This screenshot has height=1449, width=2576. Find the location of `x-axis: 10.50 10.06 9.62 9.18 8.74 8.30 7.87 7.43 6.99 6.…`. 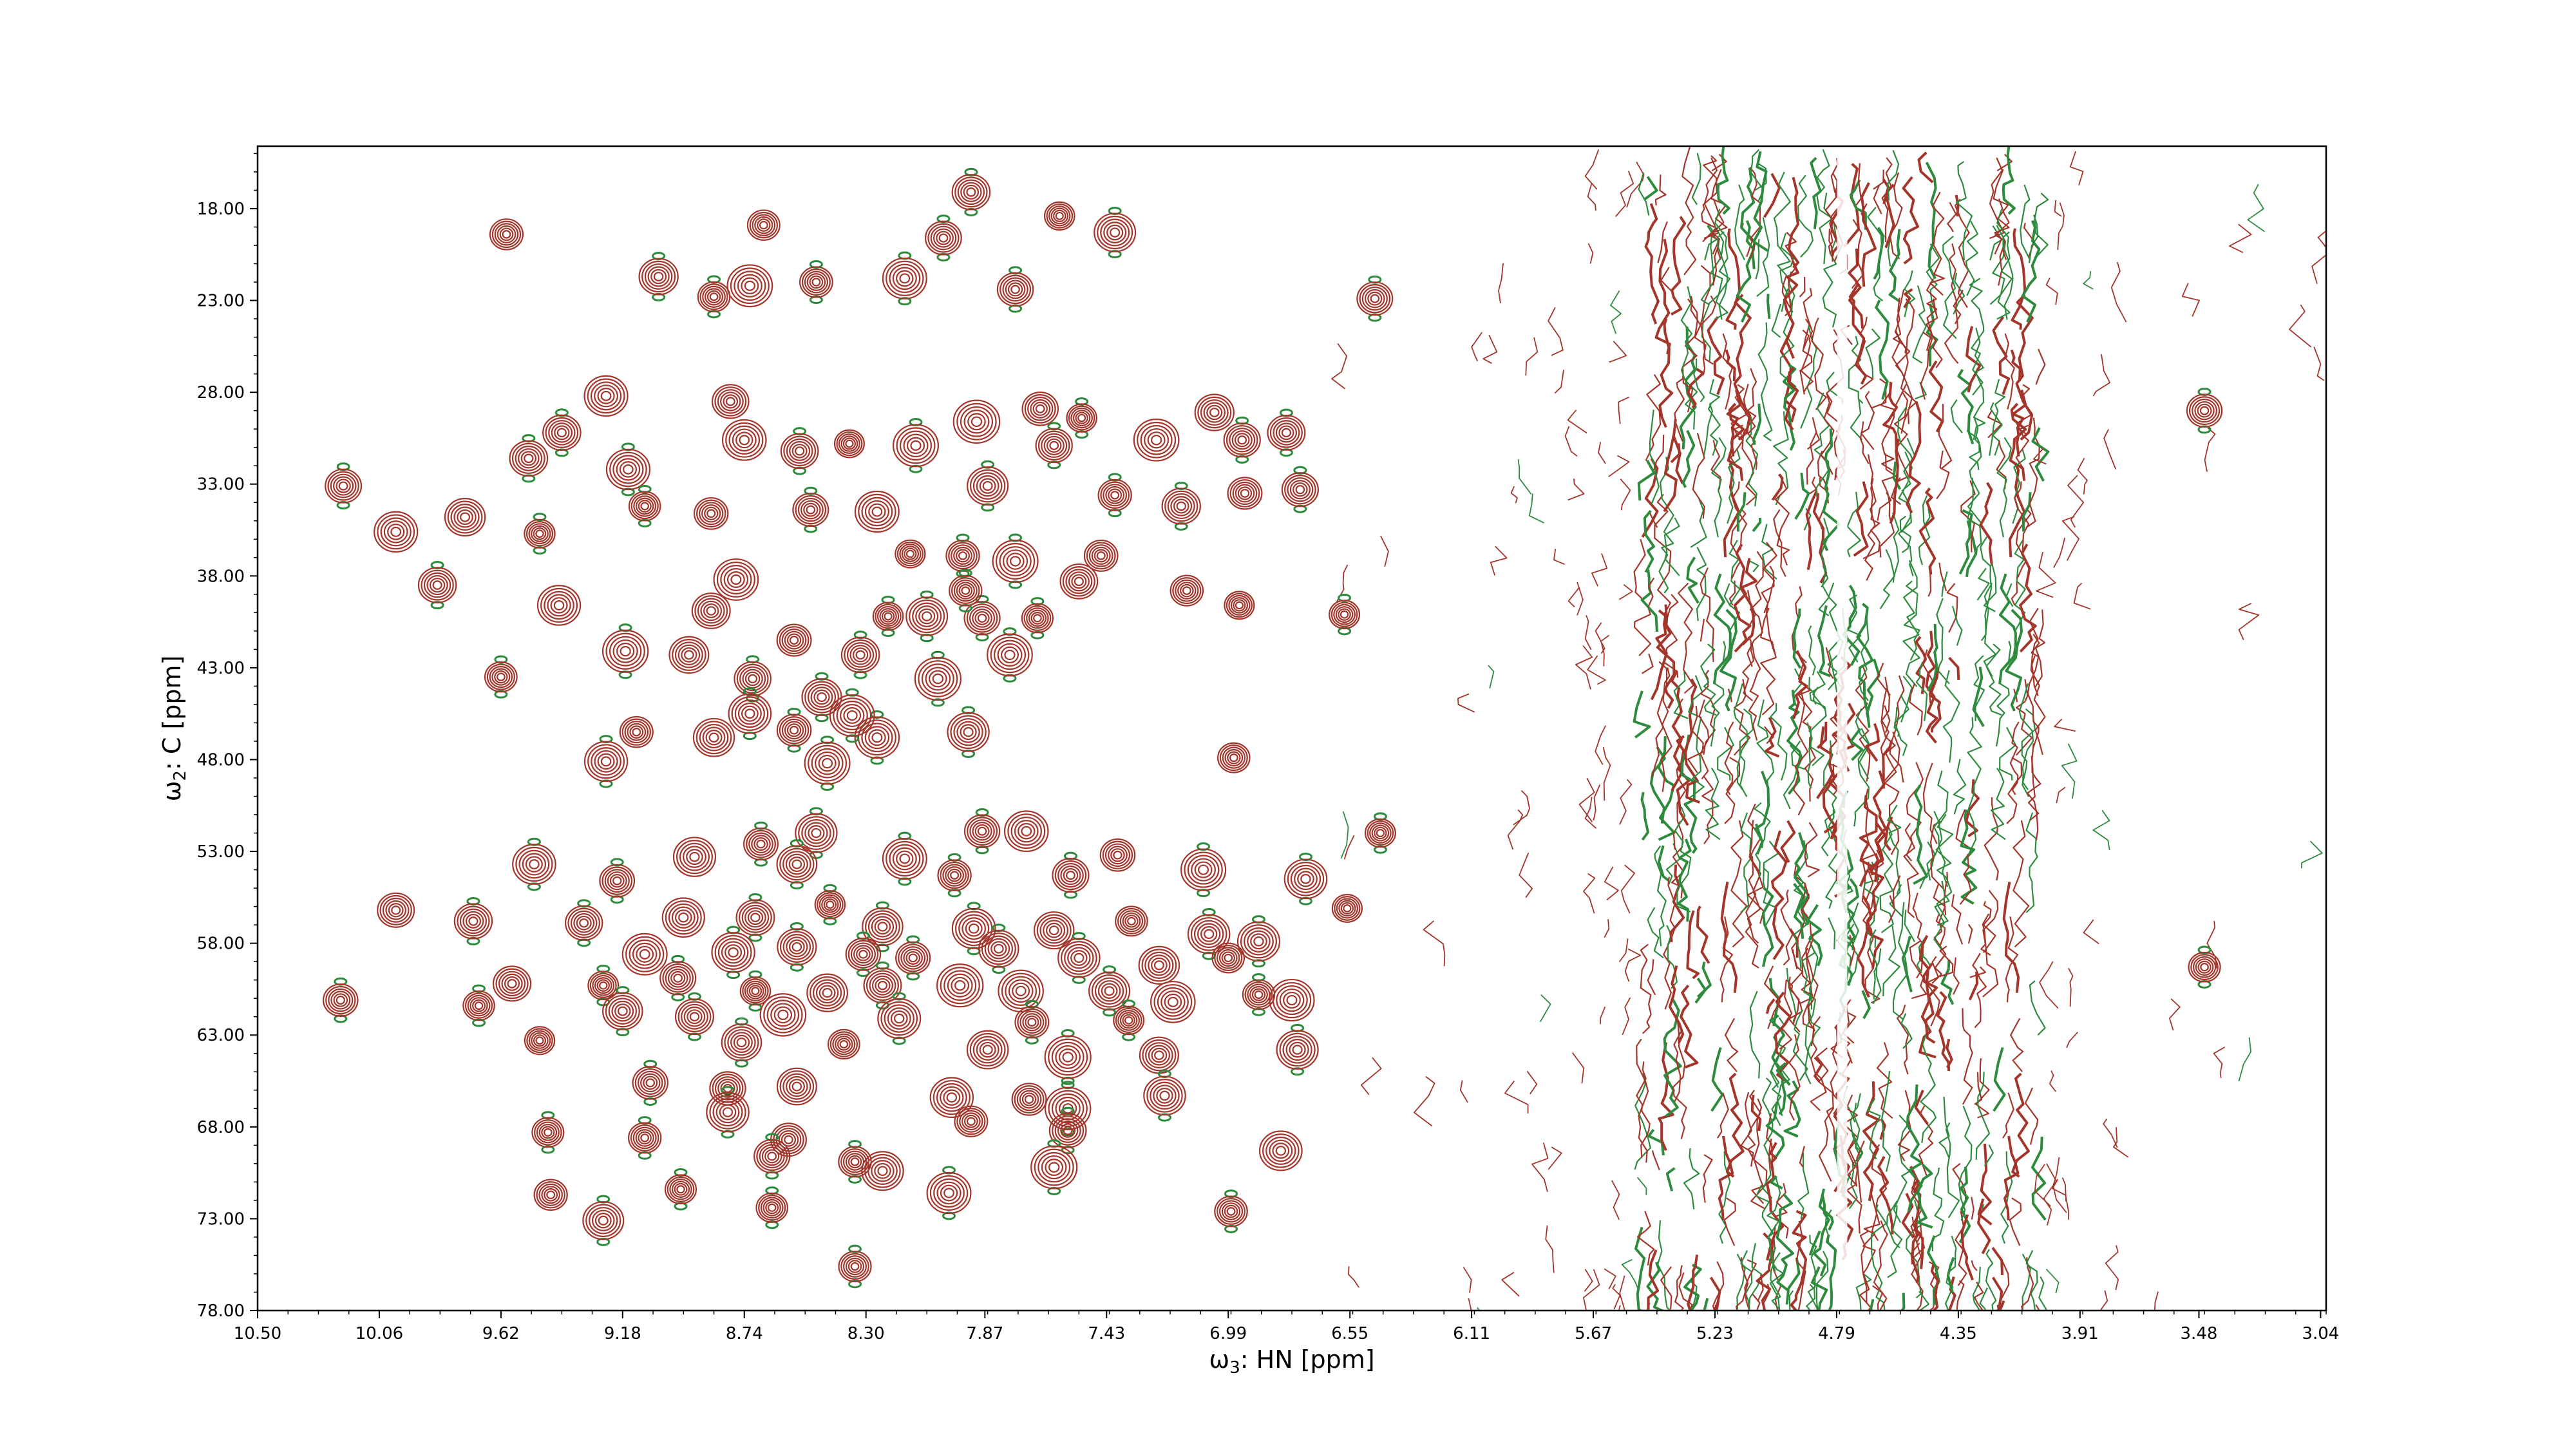

x-axis: 10.50 10.06 9.62 9.18 8.74 8.30 7.87 7.43 6.99 6.… is located at coordinates (1287, 1327).